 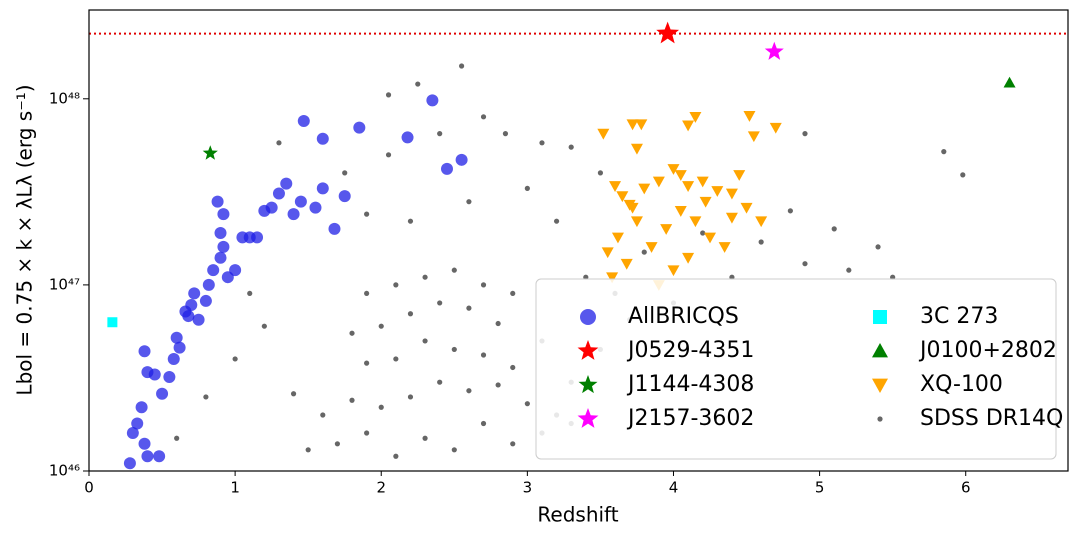 What do you see at coordinates (64, 284) in the screenshot?
I see `y-tick-label: 10⁴⁷` at bounding box center [64, 284].